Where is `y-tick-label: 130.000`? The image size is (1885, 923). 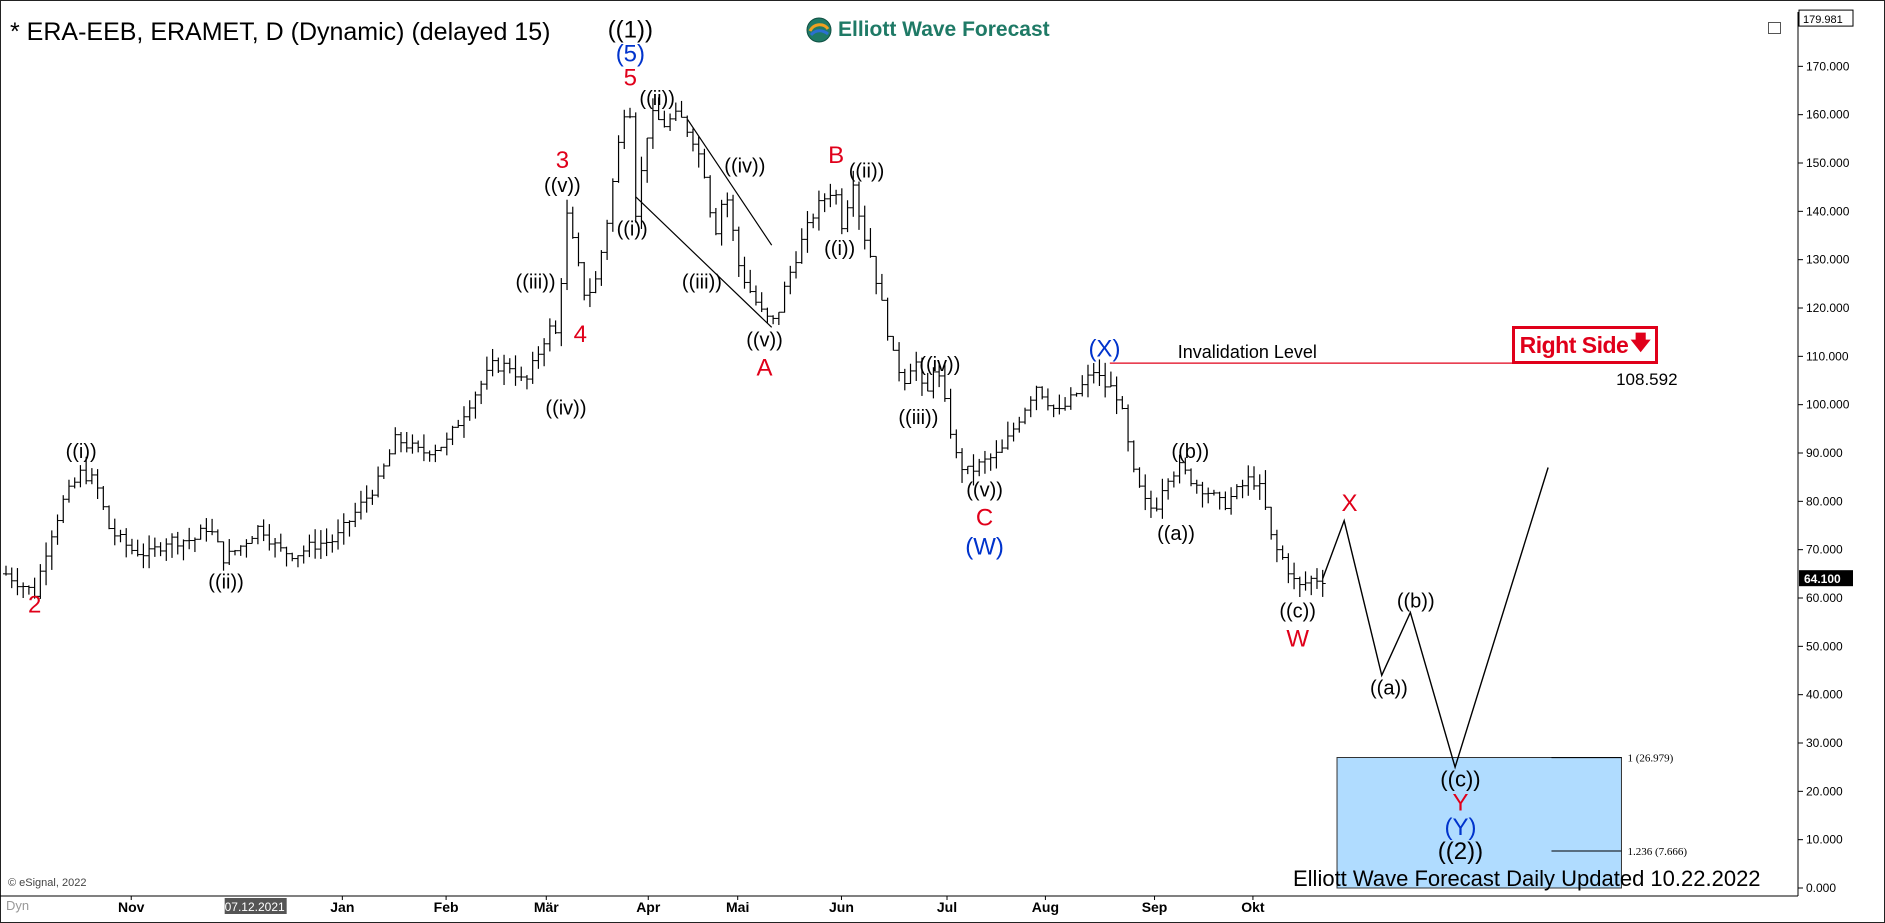
y-tick-label: 130.000 is located at coordinates (1828, 260).